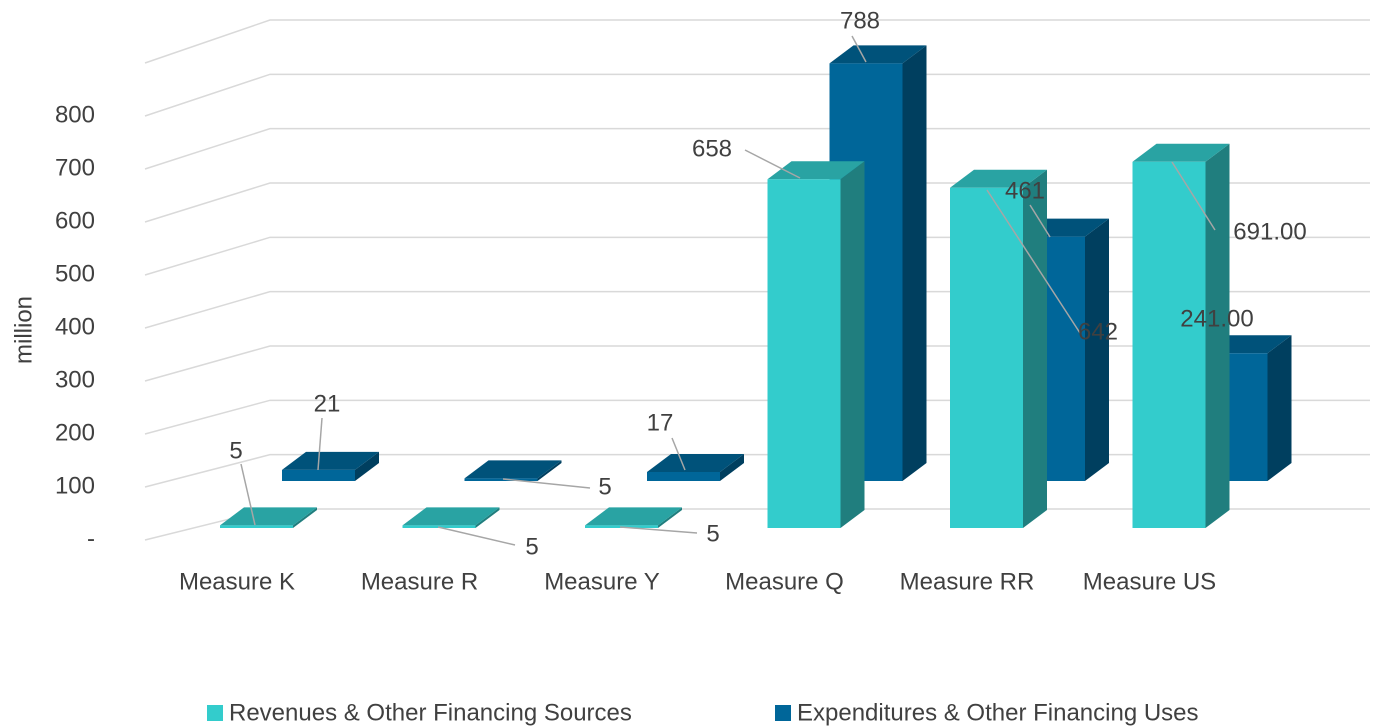  I want to click on y-tick-label: 200, so click(75, 432).